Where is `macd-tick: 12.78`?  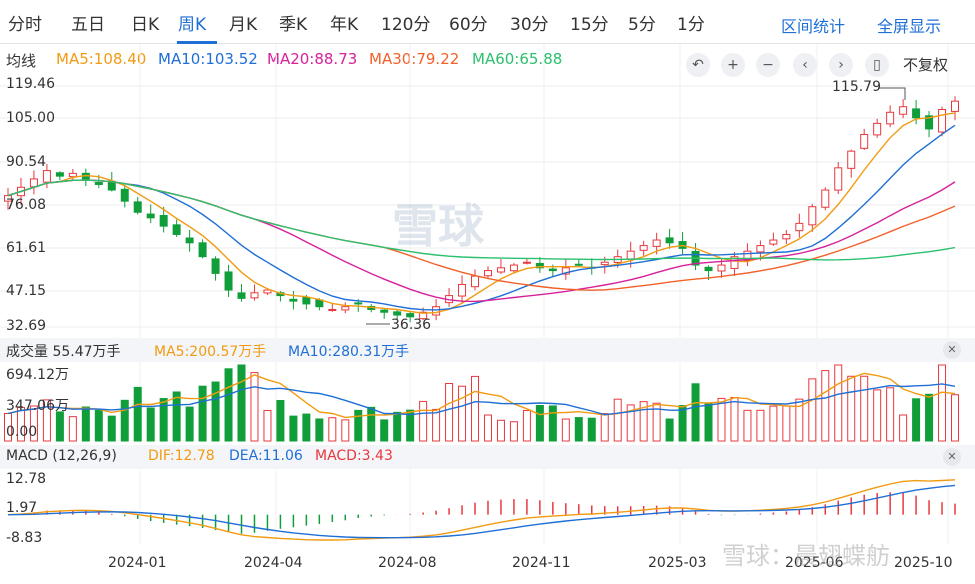
macd-tick: 12.78 is located at coordinates (26, 479).